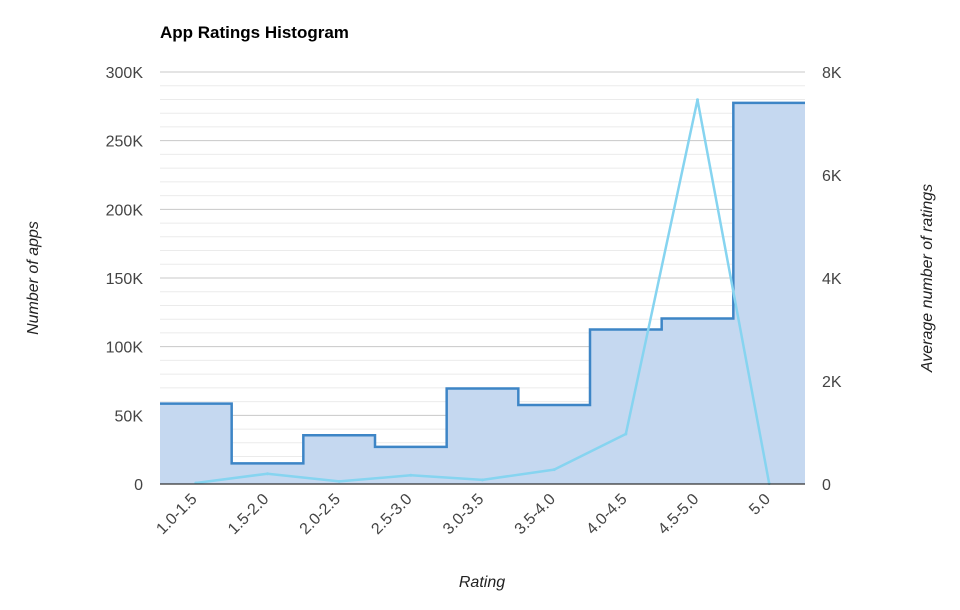 Image resolution: width=960 pixels, height=610 pixels. I want to click on avg-ratings-point-4.5-5.0, so click(697, 100).